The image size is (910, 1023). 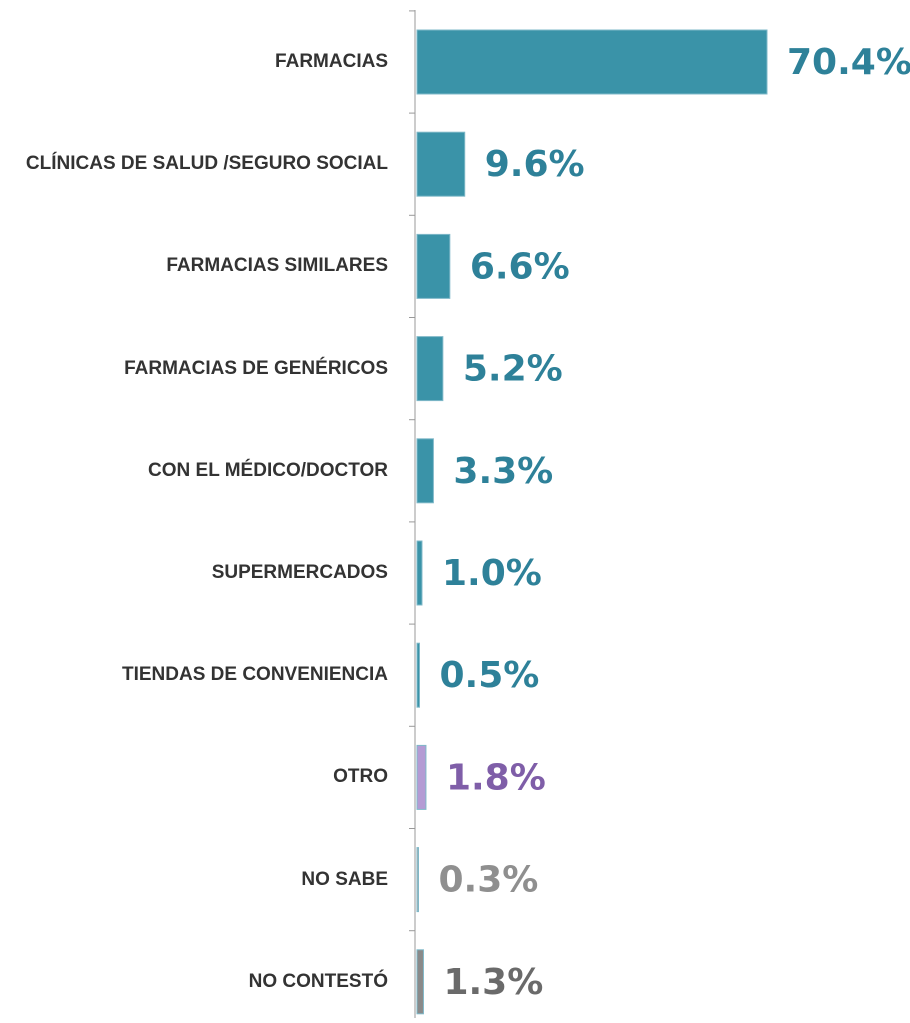 I want to click on category-label: CLÍNICAS DE SALUD /SEGURO SOCIAL, so click(x=206, y=164).